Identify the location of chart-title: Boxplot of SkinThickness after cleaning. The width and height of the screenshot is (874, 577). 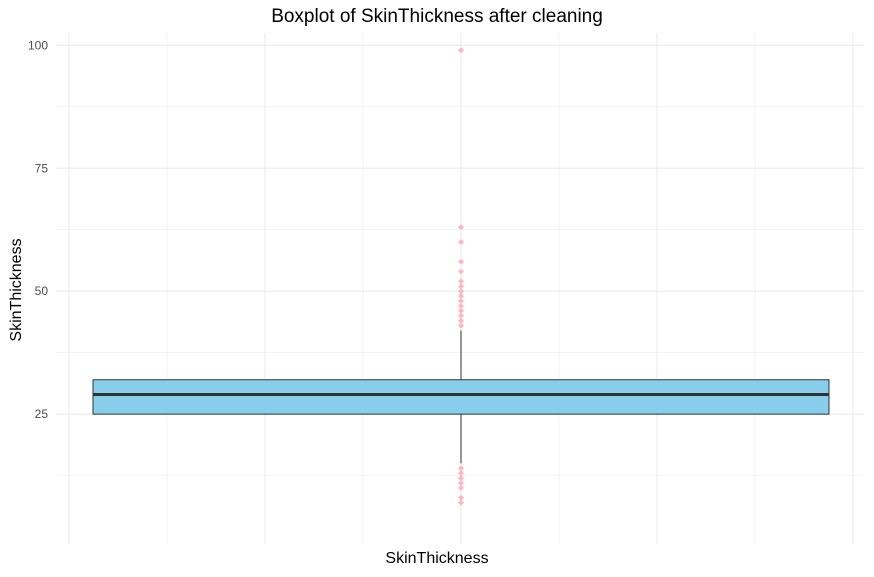
(437, 16).